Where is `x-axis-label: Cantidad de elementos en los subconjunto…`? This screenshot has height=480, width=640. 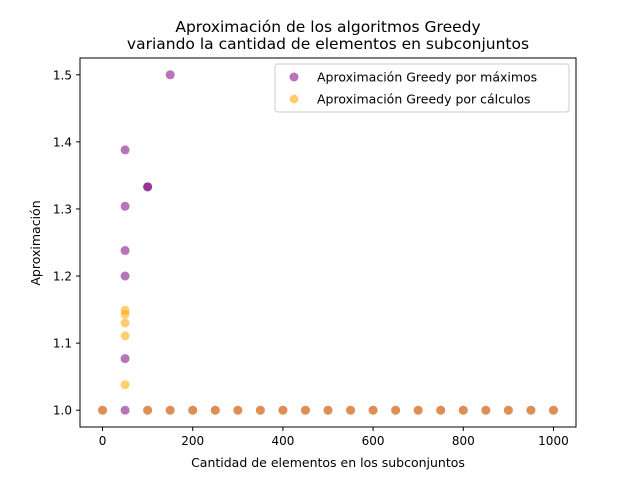 x-axis-label: Cantidad de elementos en los subconjunto… is located at coordinates (328, 462).